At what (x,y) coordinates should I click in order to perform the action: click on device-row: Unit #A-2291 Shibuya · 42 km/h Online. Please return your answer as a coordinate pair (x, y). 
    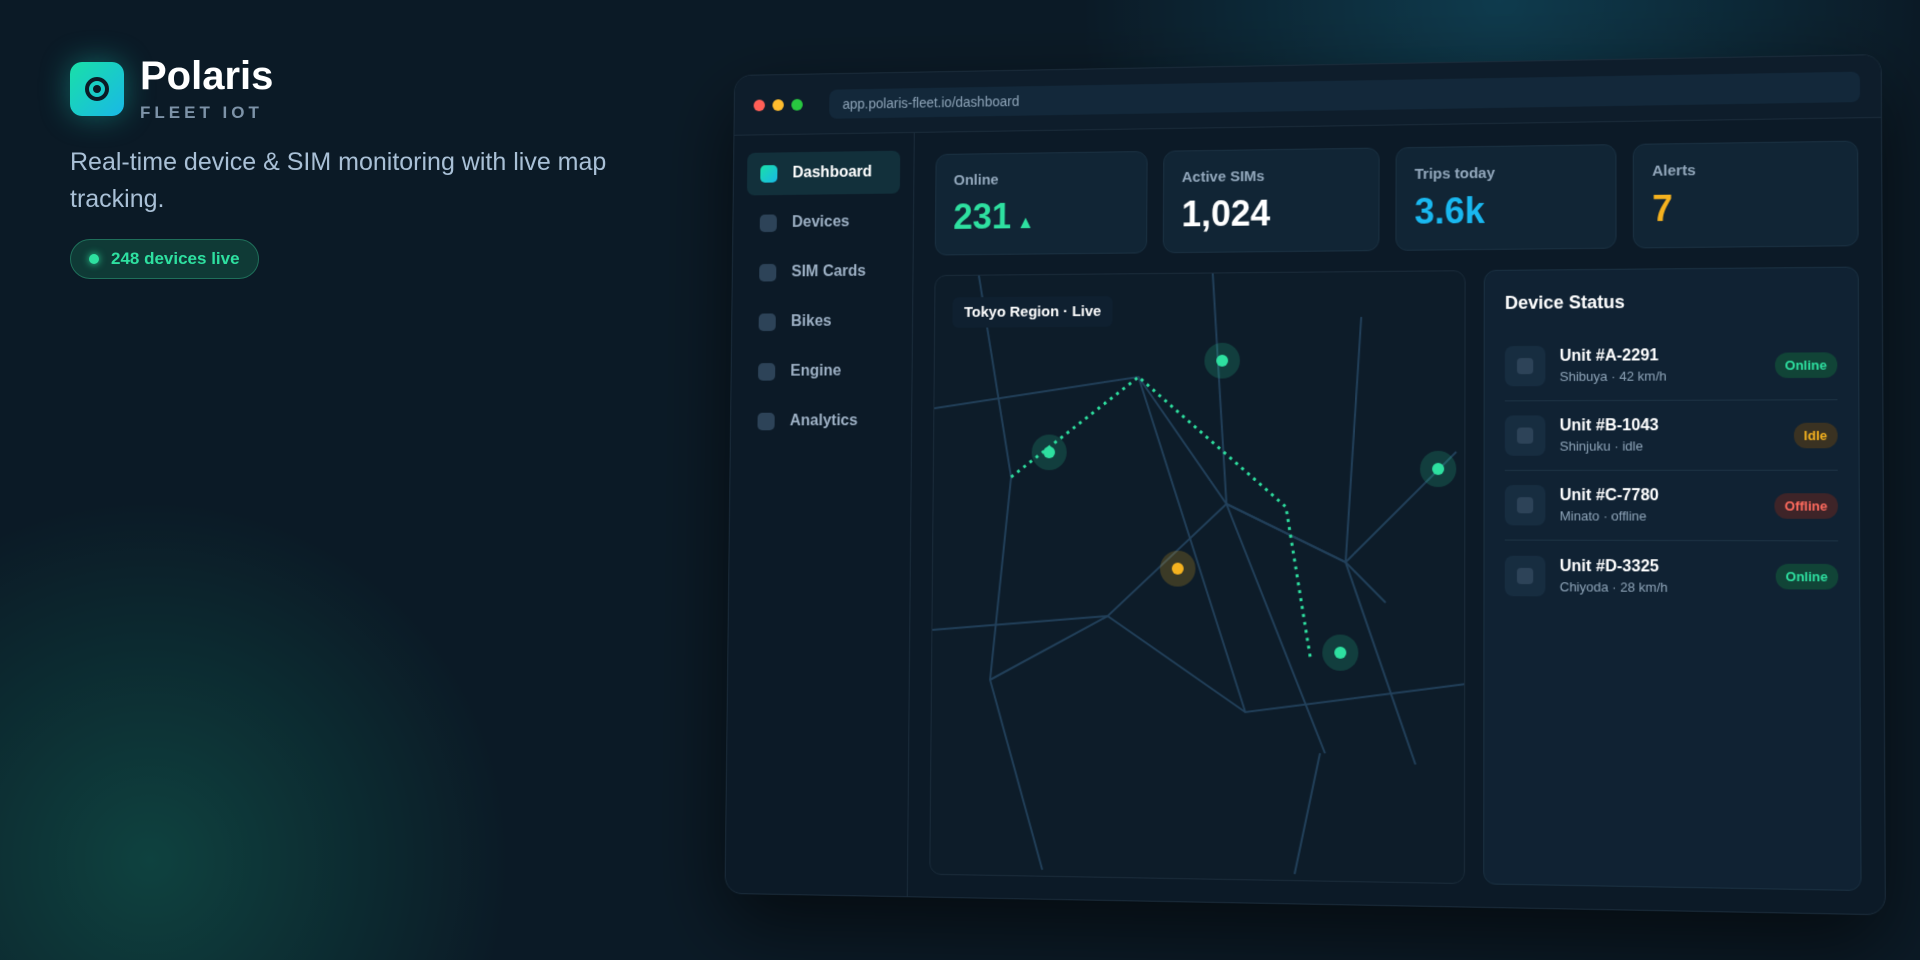
    Looking at the image, I should click on (1671, 365).